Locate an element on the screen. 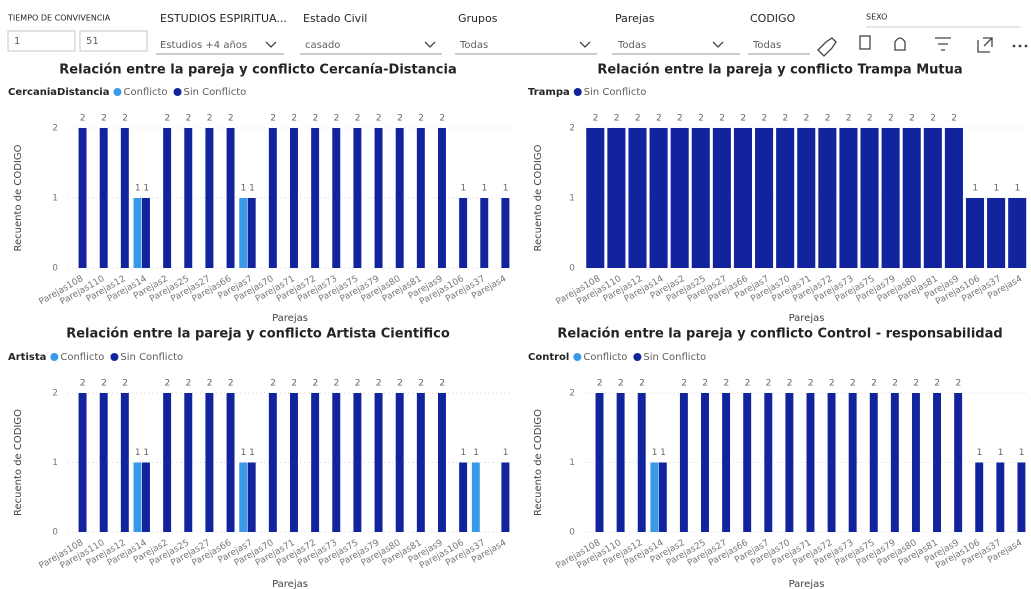 This screenshot has width=1031, height=589. y-tick-label: 1 is located at coordinates (55, 199).